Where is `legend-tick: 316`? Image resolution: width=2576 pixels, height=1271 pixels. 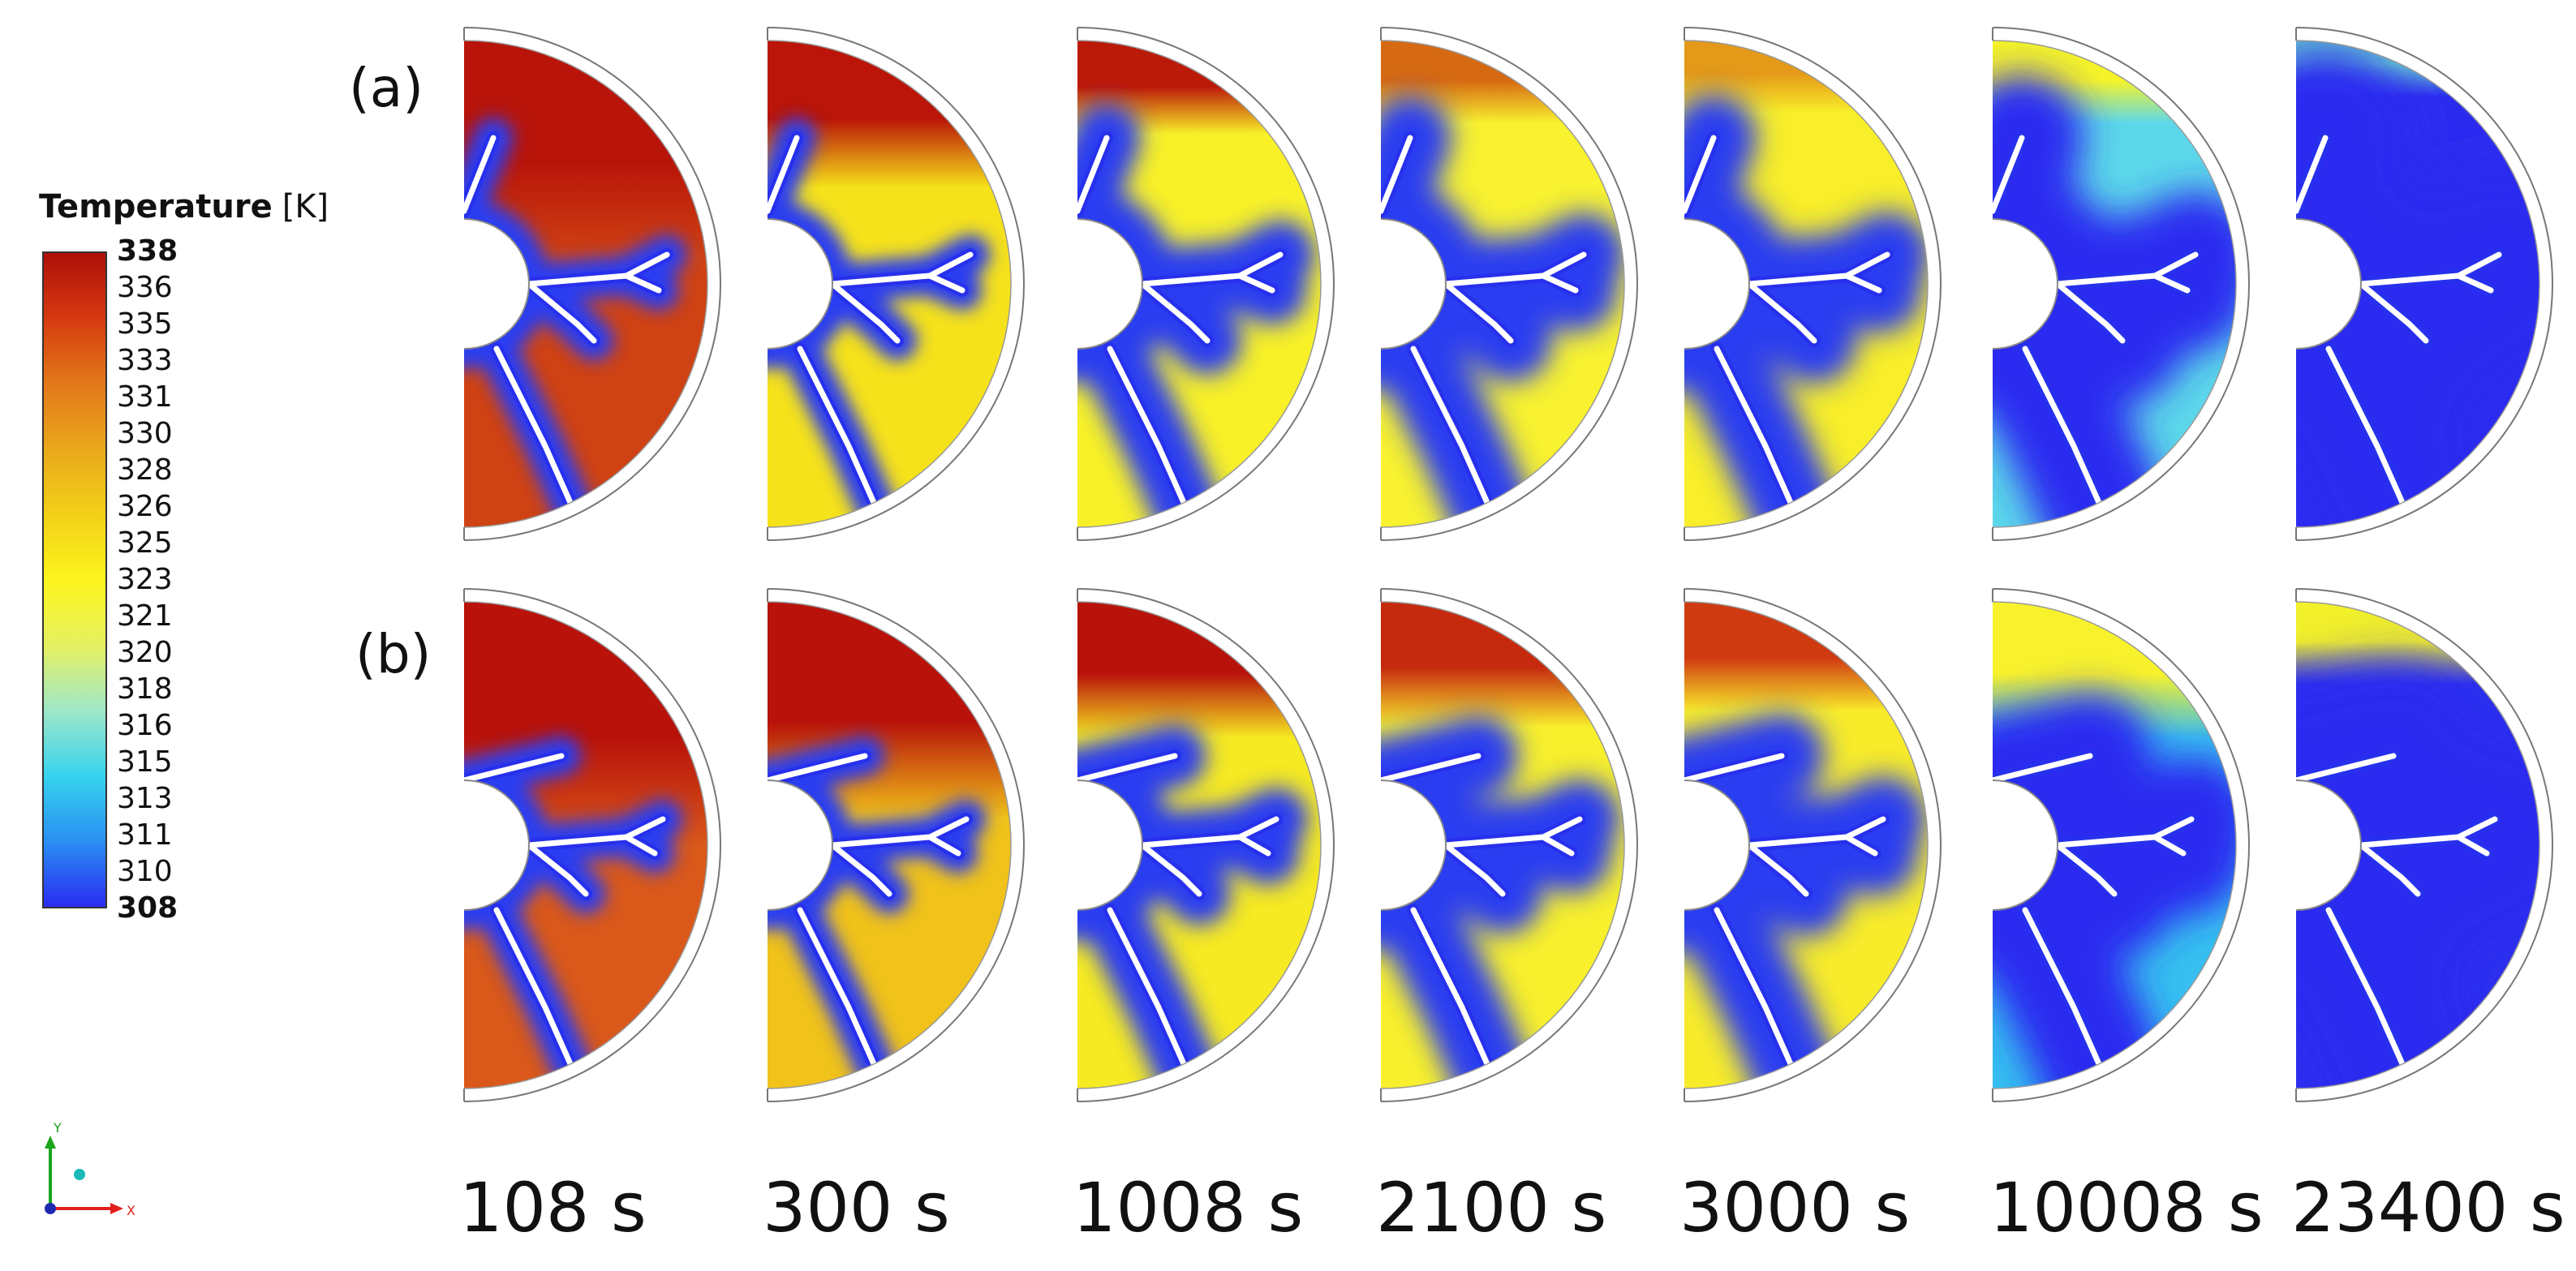
legend-tick: 316 is located at coordinates (145, 725).